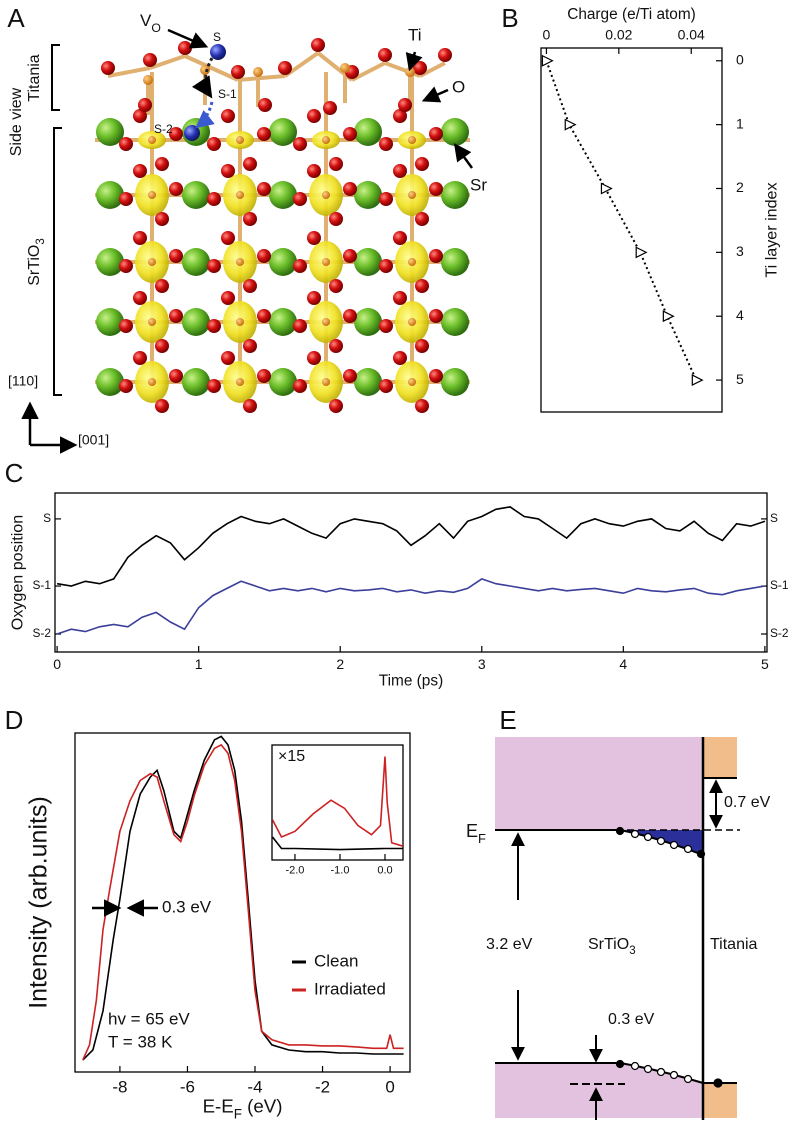  I want to click on x-tick-label: -6, so click(187, 1087).